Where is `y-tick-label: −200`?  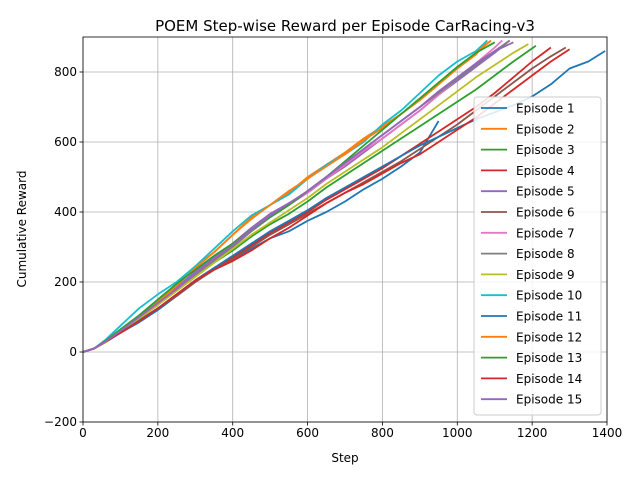
y-tick-label: −200 is located at coordinates (60, 422).